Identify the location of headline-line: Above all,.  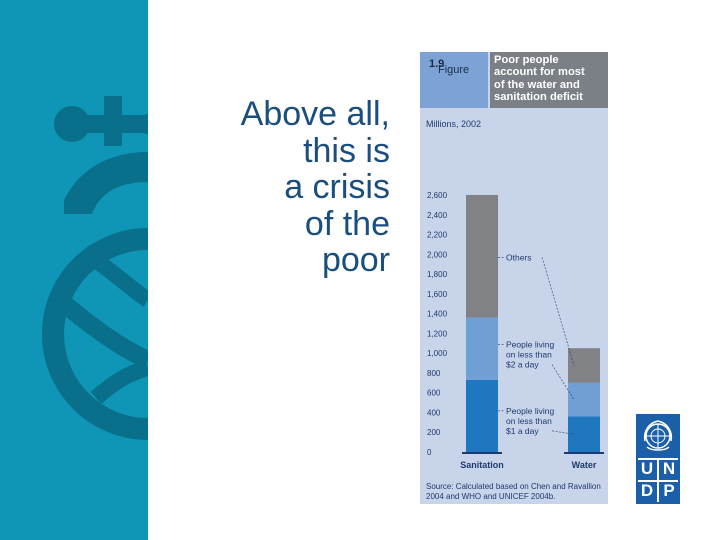
(315, 114).